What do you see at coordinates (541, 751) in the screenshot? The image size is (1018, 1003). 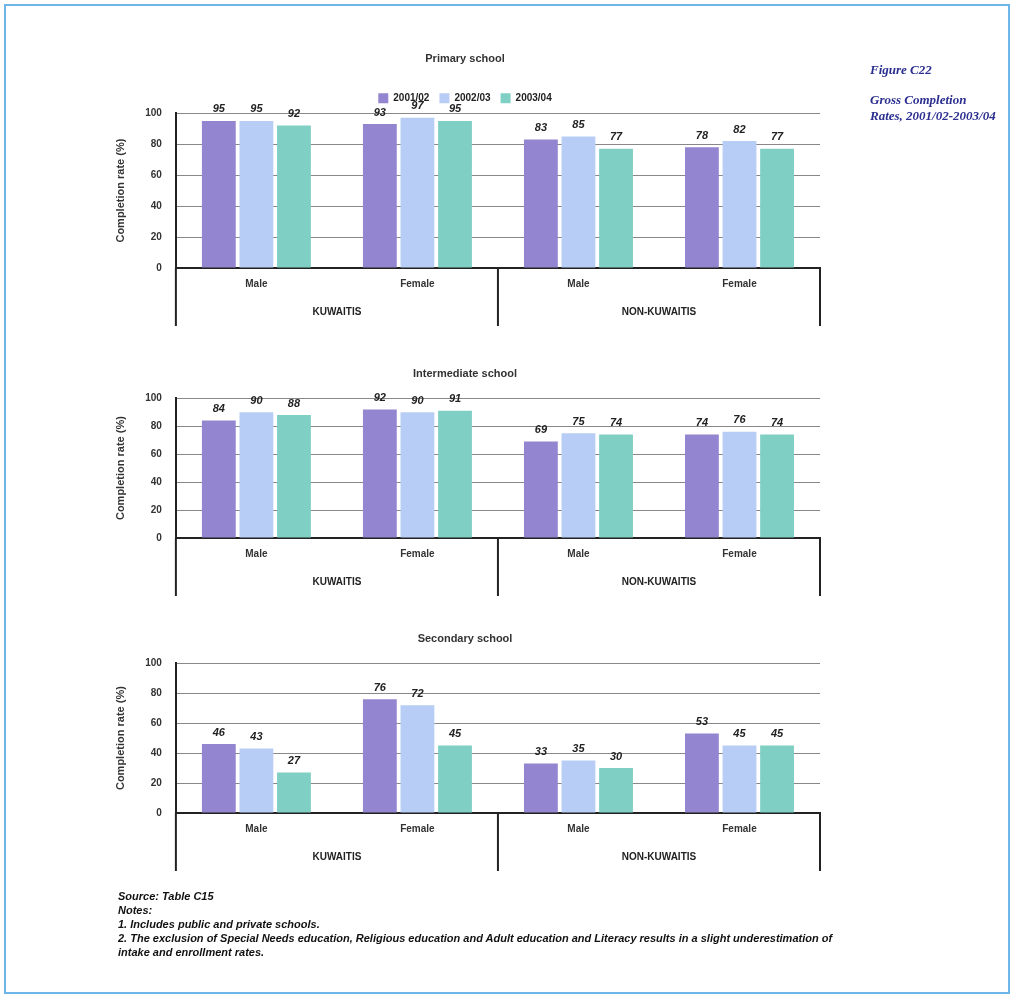 I see `data-label: 33` at bounding box center [541, 751].